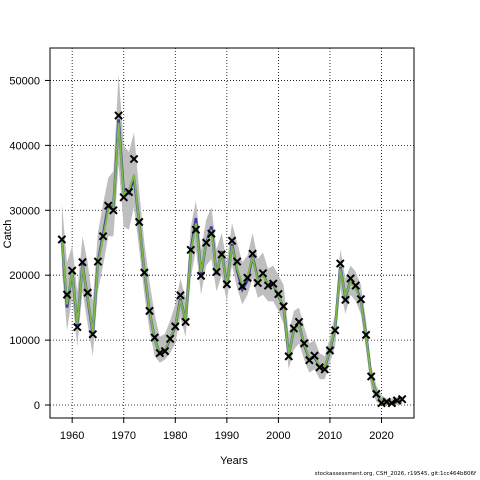 The height and width of the screenshot is (480, 480). Describe the element at coordinates (8, 234) in the screenshot. I see `y-axis-title: Catch` at that location.